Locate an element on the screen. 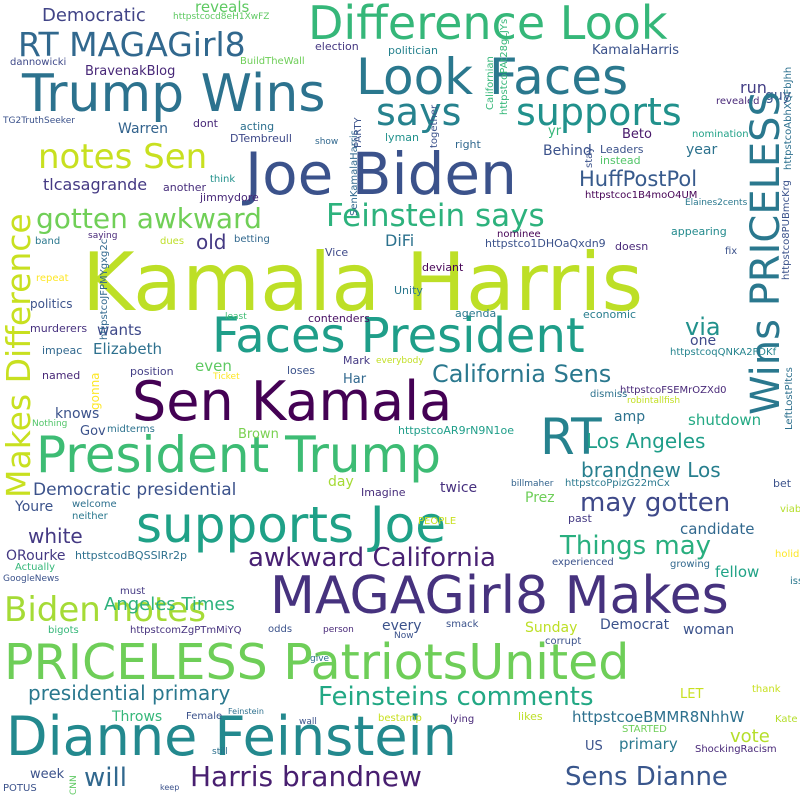 The height and width of the screenshot is (800, 800). word-corrupt: corrupt is located at coordinates (563, 641).